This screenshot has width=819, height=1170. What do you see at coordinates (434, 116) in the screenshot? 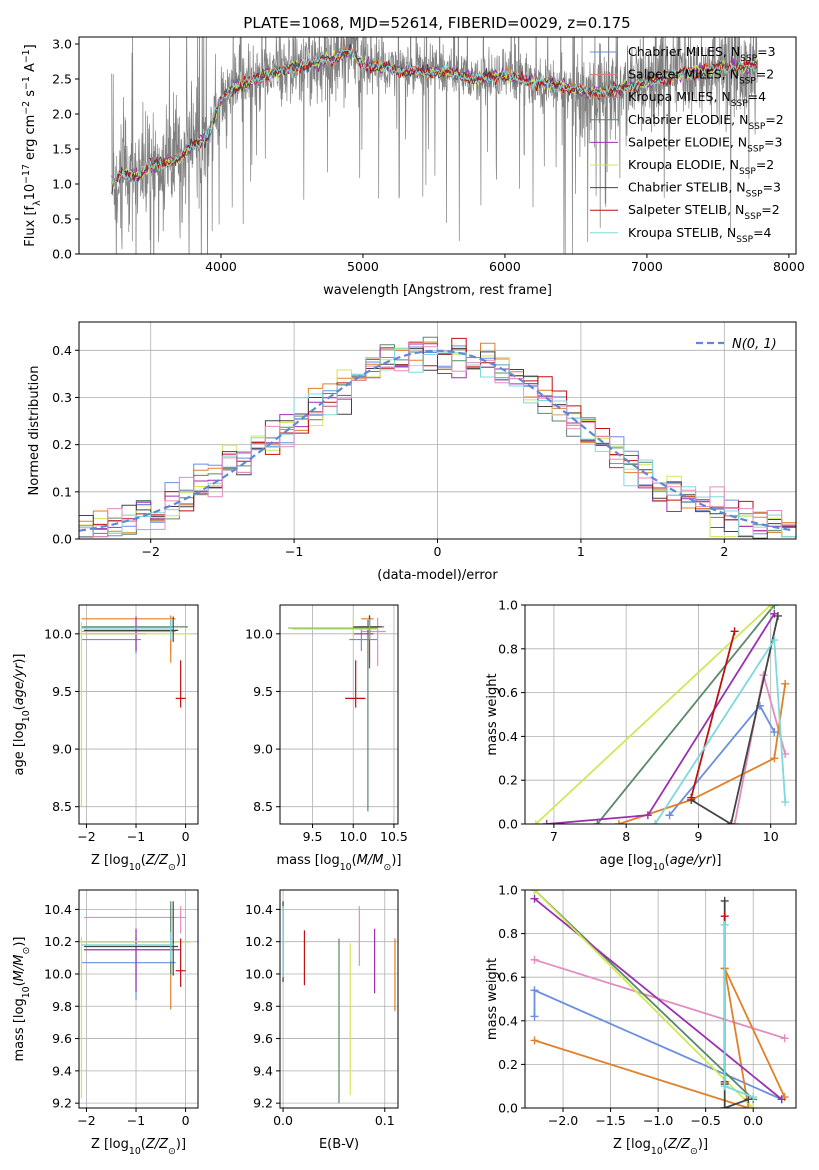
I see `model-spectrum-line` at bounding box center [434, 116].